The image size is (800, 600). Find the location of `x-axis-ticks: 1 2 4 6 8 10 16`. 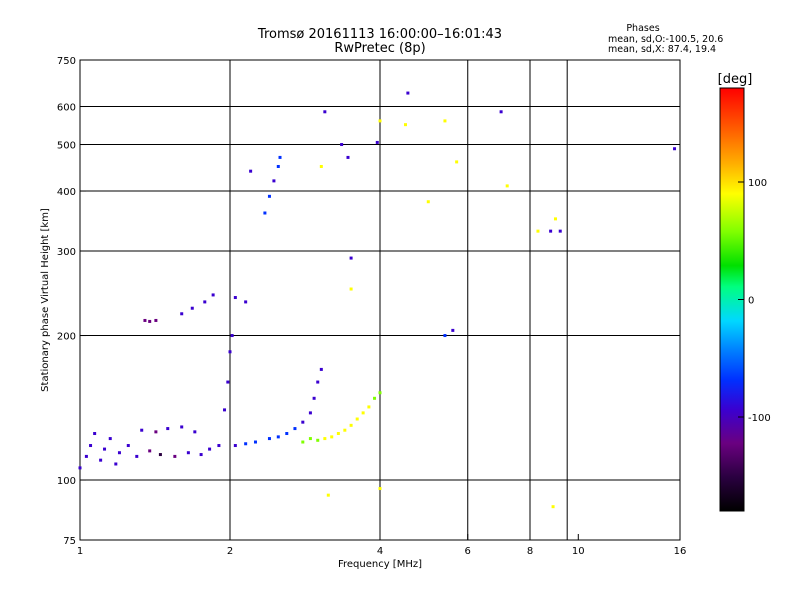

x-axis-ticks: 1 2 4 6 8 10 16 is located at coordinates (382, 545).